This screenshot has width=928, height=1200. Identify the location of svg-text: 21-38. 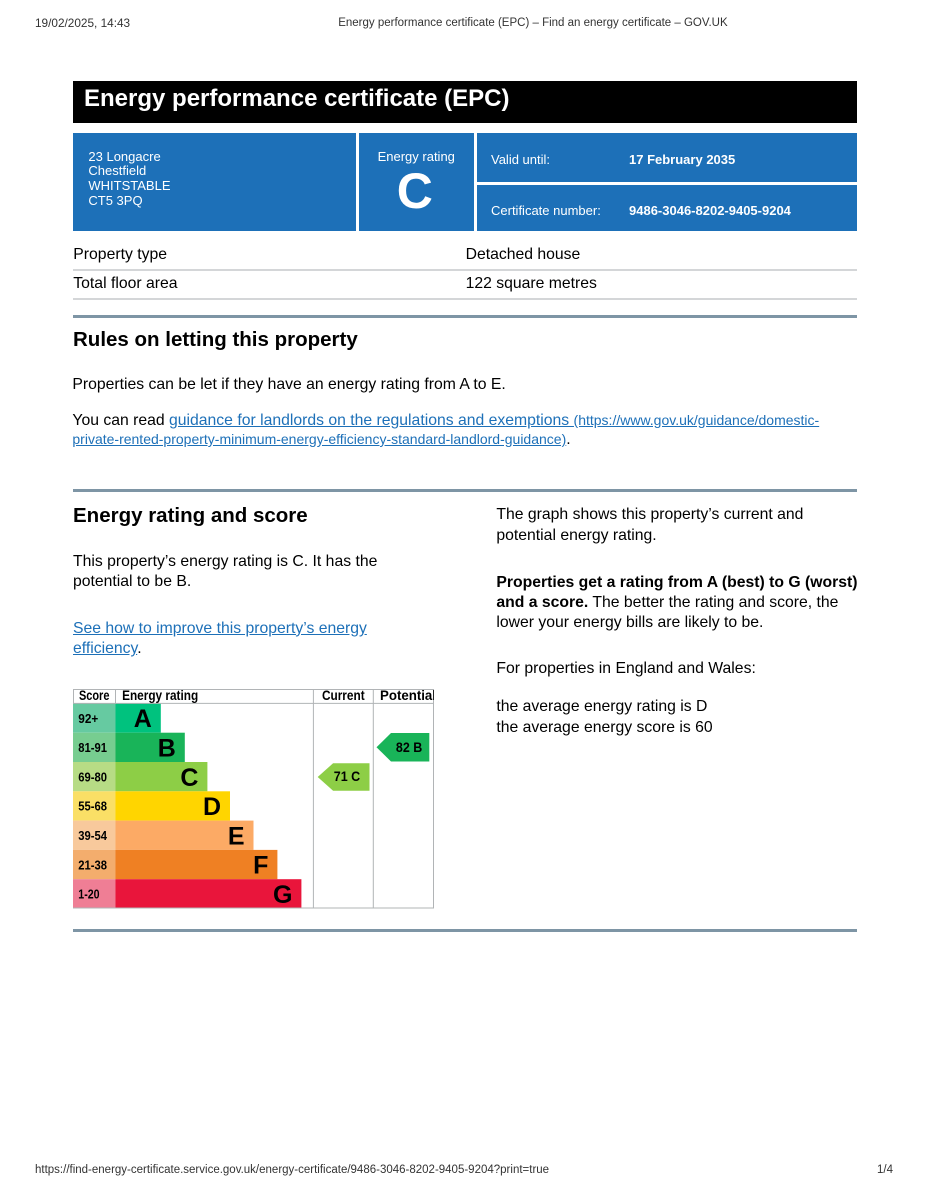
(92, 864).